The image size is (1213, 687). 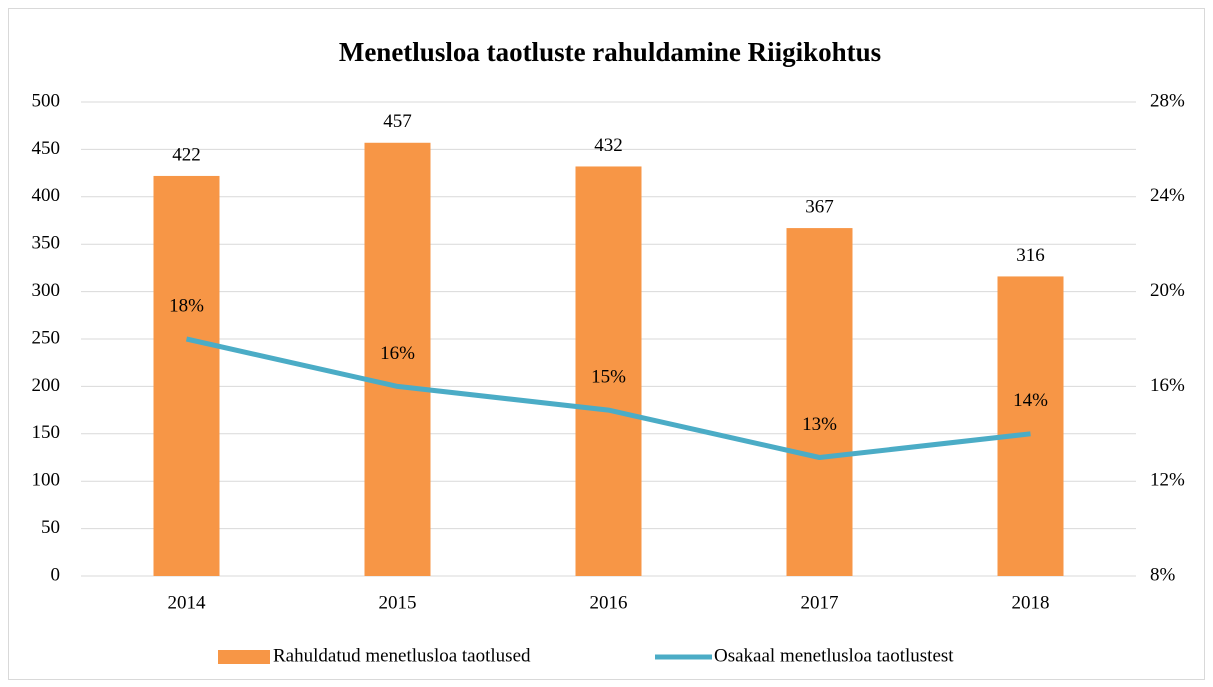 I want to click on y2-tick-label: 24%, so click(x=1167, y=195).